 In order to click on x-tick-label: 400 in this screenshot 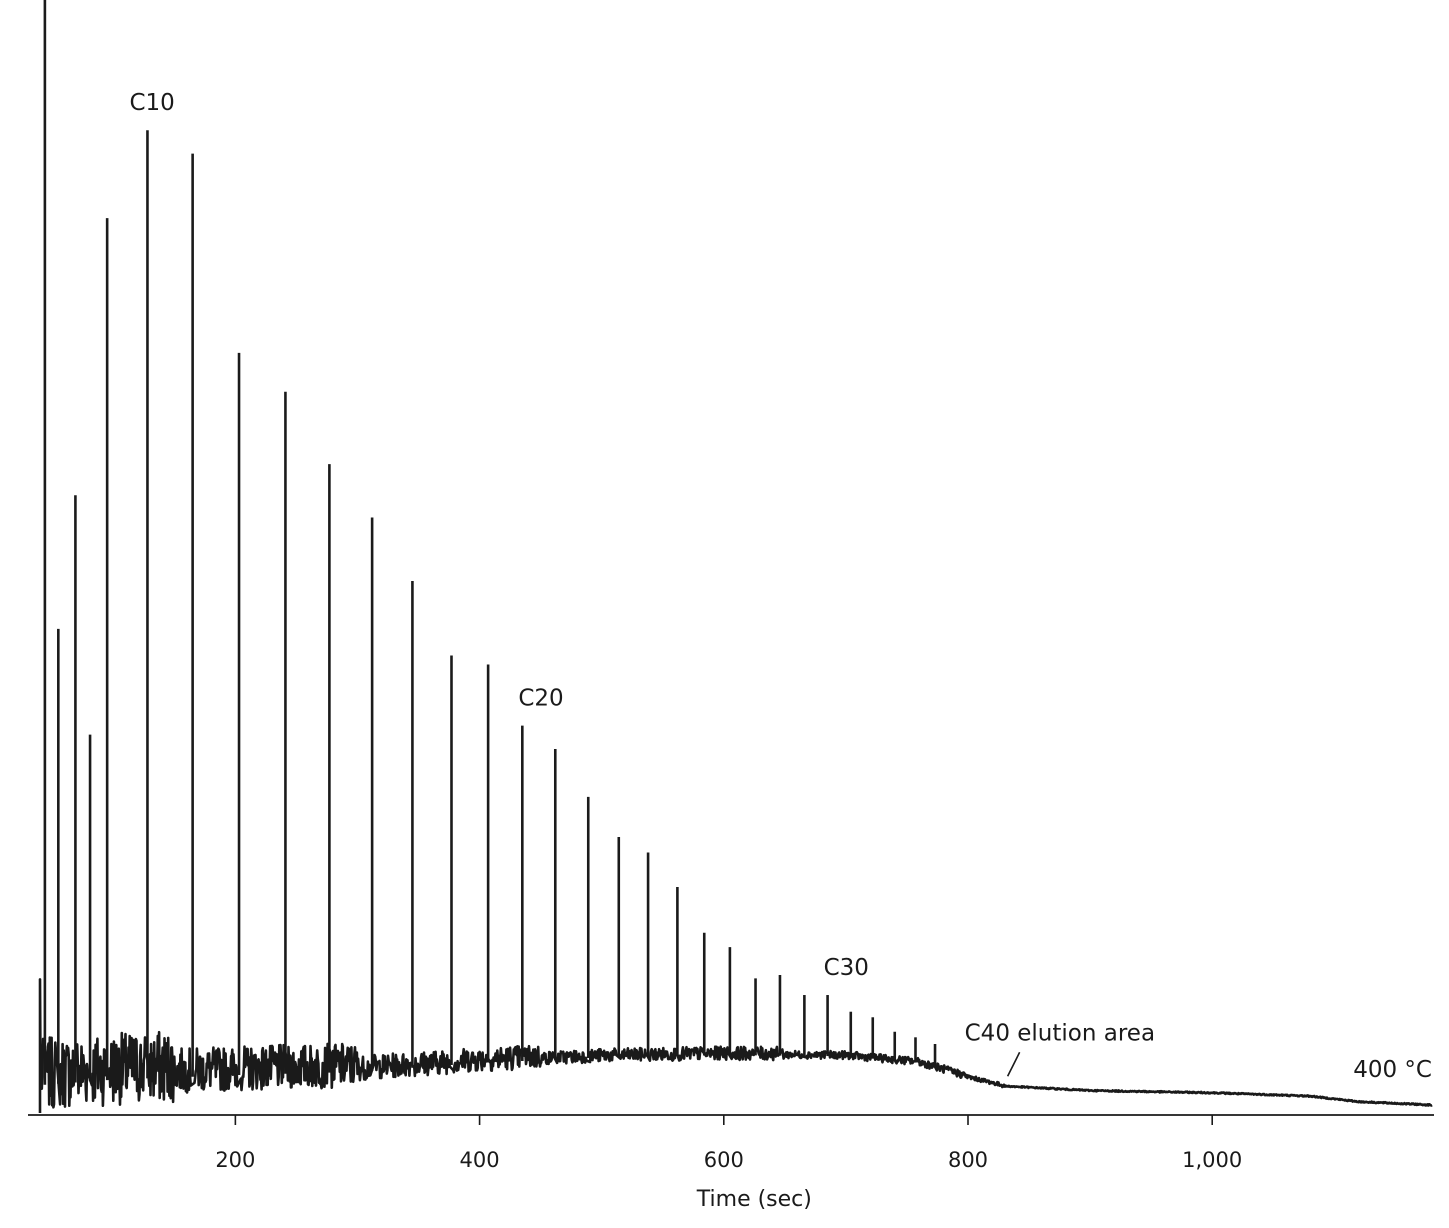, I will do `click(480, 1160)`.